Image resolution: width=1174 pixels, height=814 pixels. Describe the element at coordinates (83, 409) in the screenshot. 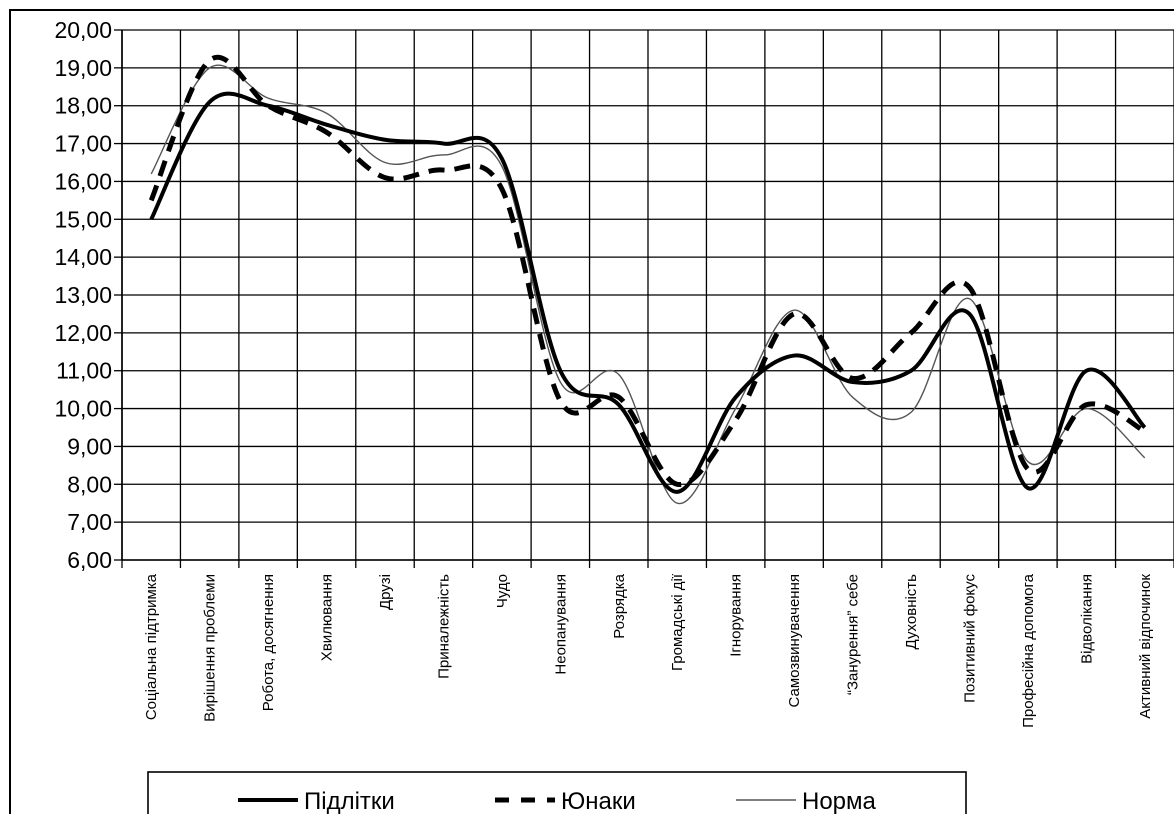

I see `y-tick-label: 10,00` at that location.